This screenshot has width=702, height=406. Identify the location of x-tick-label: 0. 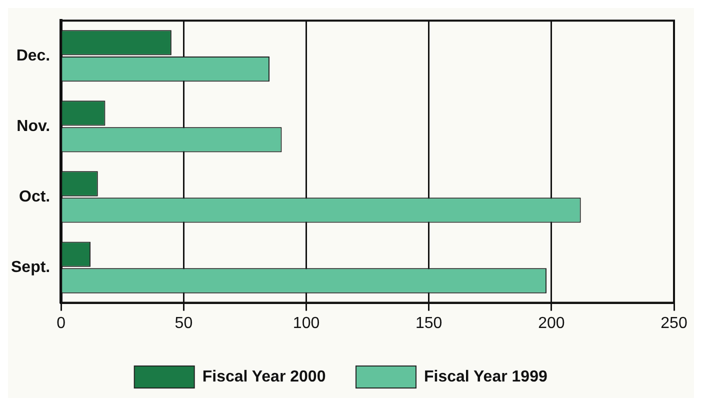
(61, 323).